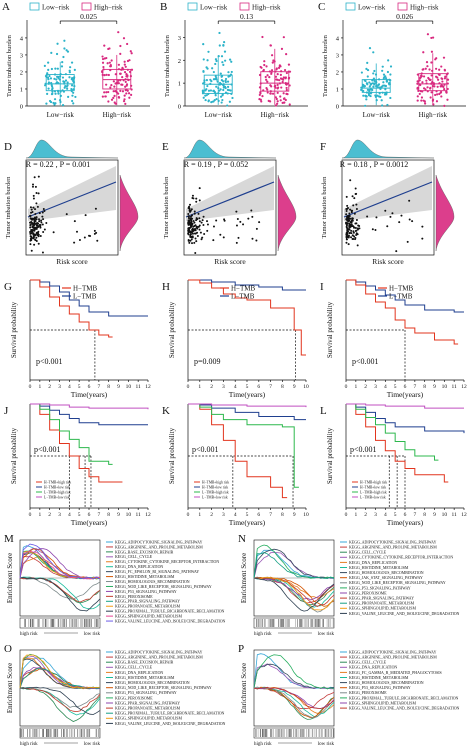  Describe the element at coordinates (179, 84) in the screenshot. I see `y-tick-label: 1` at that location.